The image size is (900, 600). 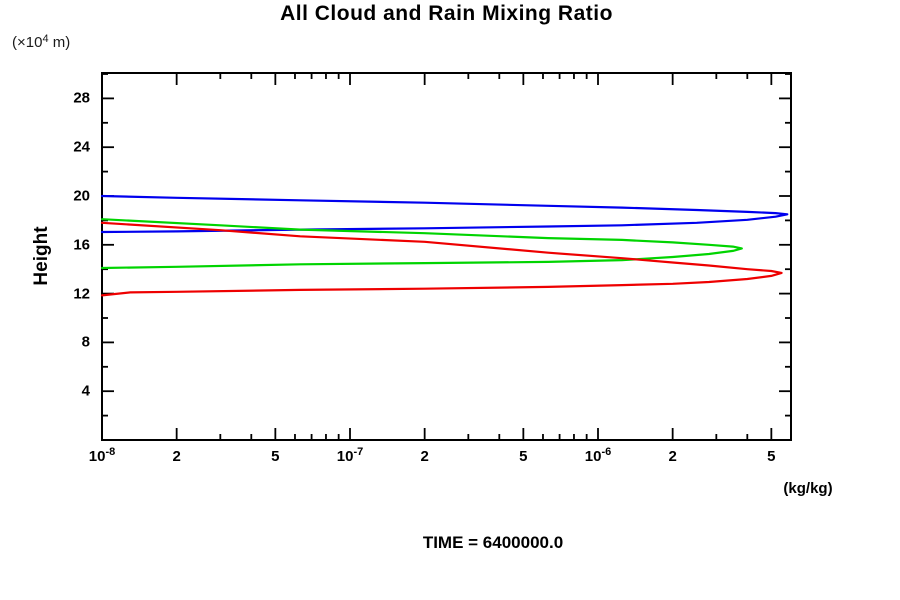 I want to click on x-tick-label: 10⁻⁷, so click(x=350, y=455).